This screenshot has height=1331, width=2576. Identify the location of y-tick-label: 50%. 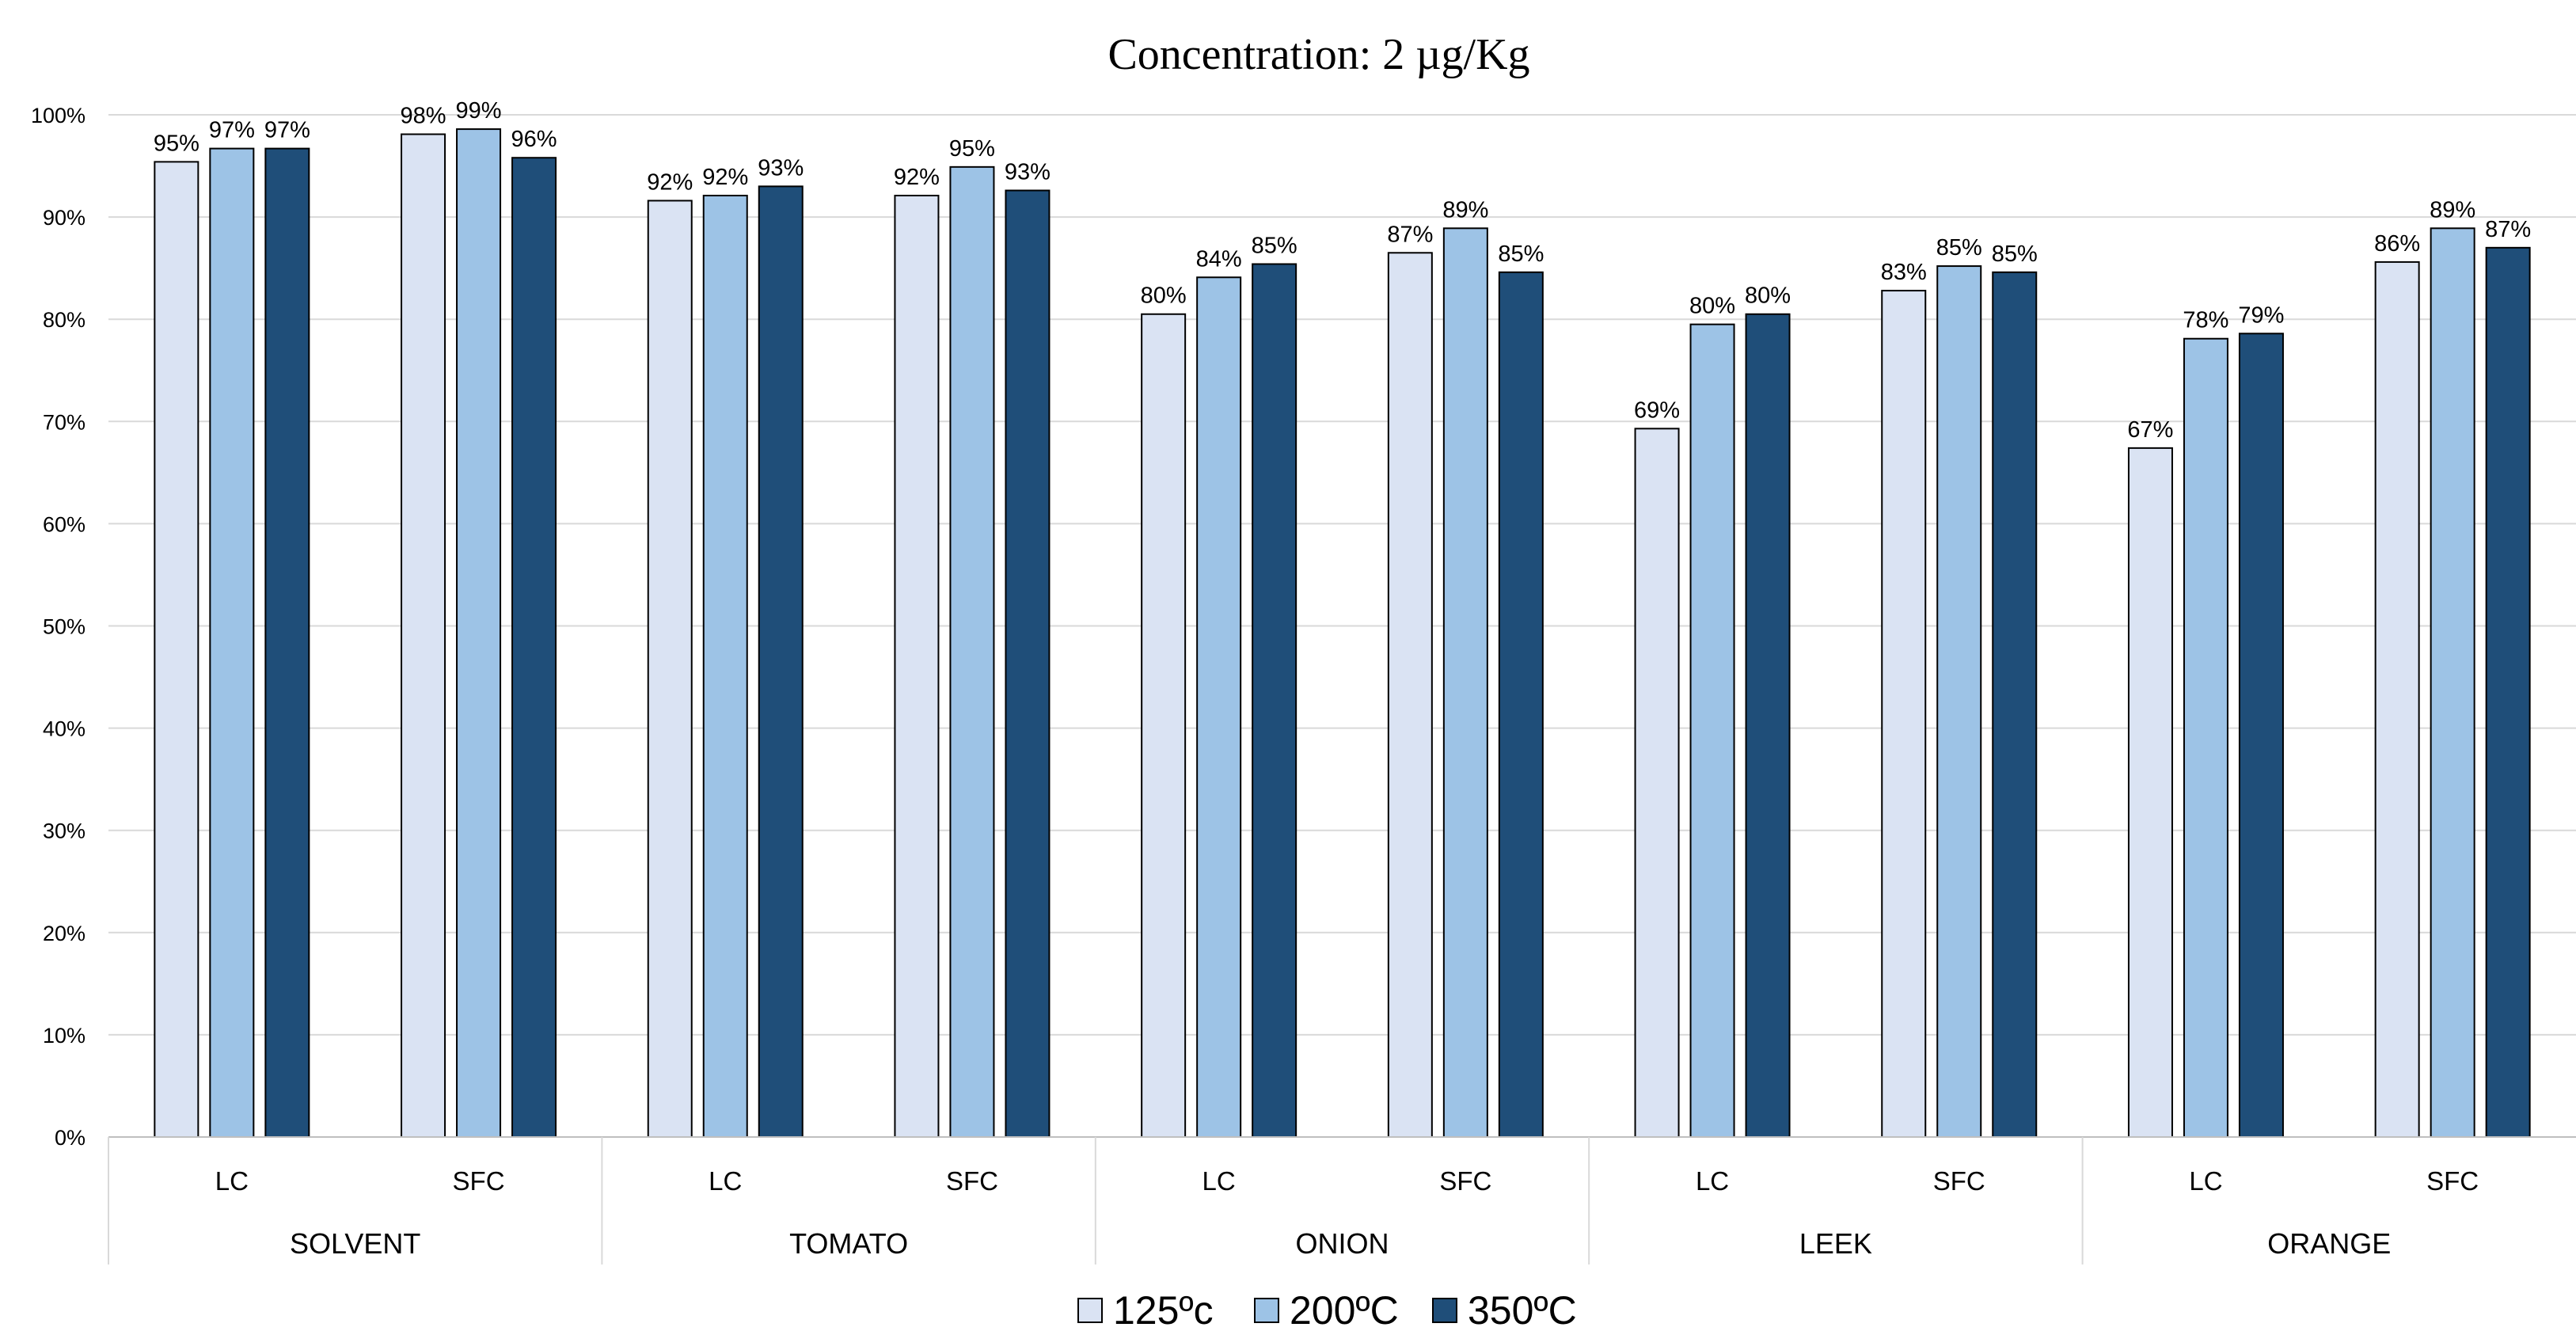
(64, 627).